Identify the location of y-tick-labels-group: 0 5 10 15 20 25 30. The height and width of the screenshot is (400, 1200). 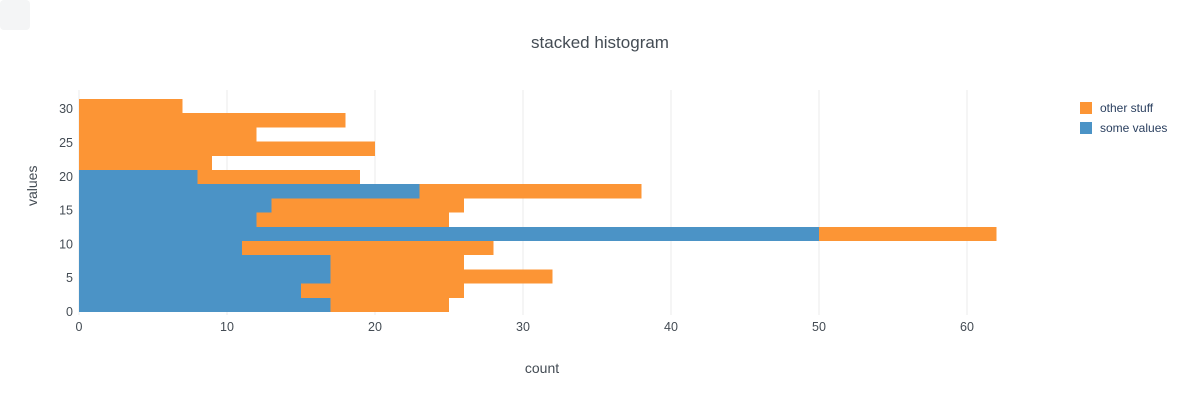
(66, 210).